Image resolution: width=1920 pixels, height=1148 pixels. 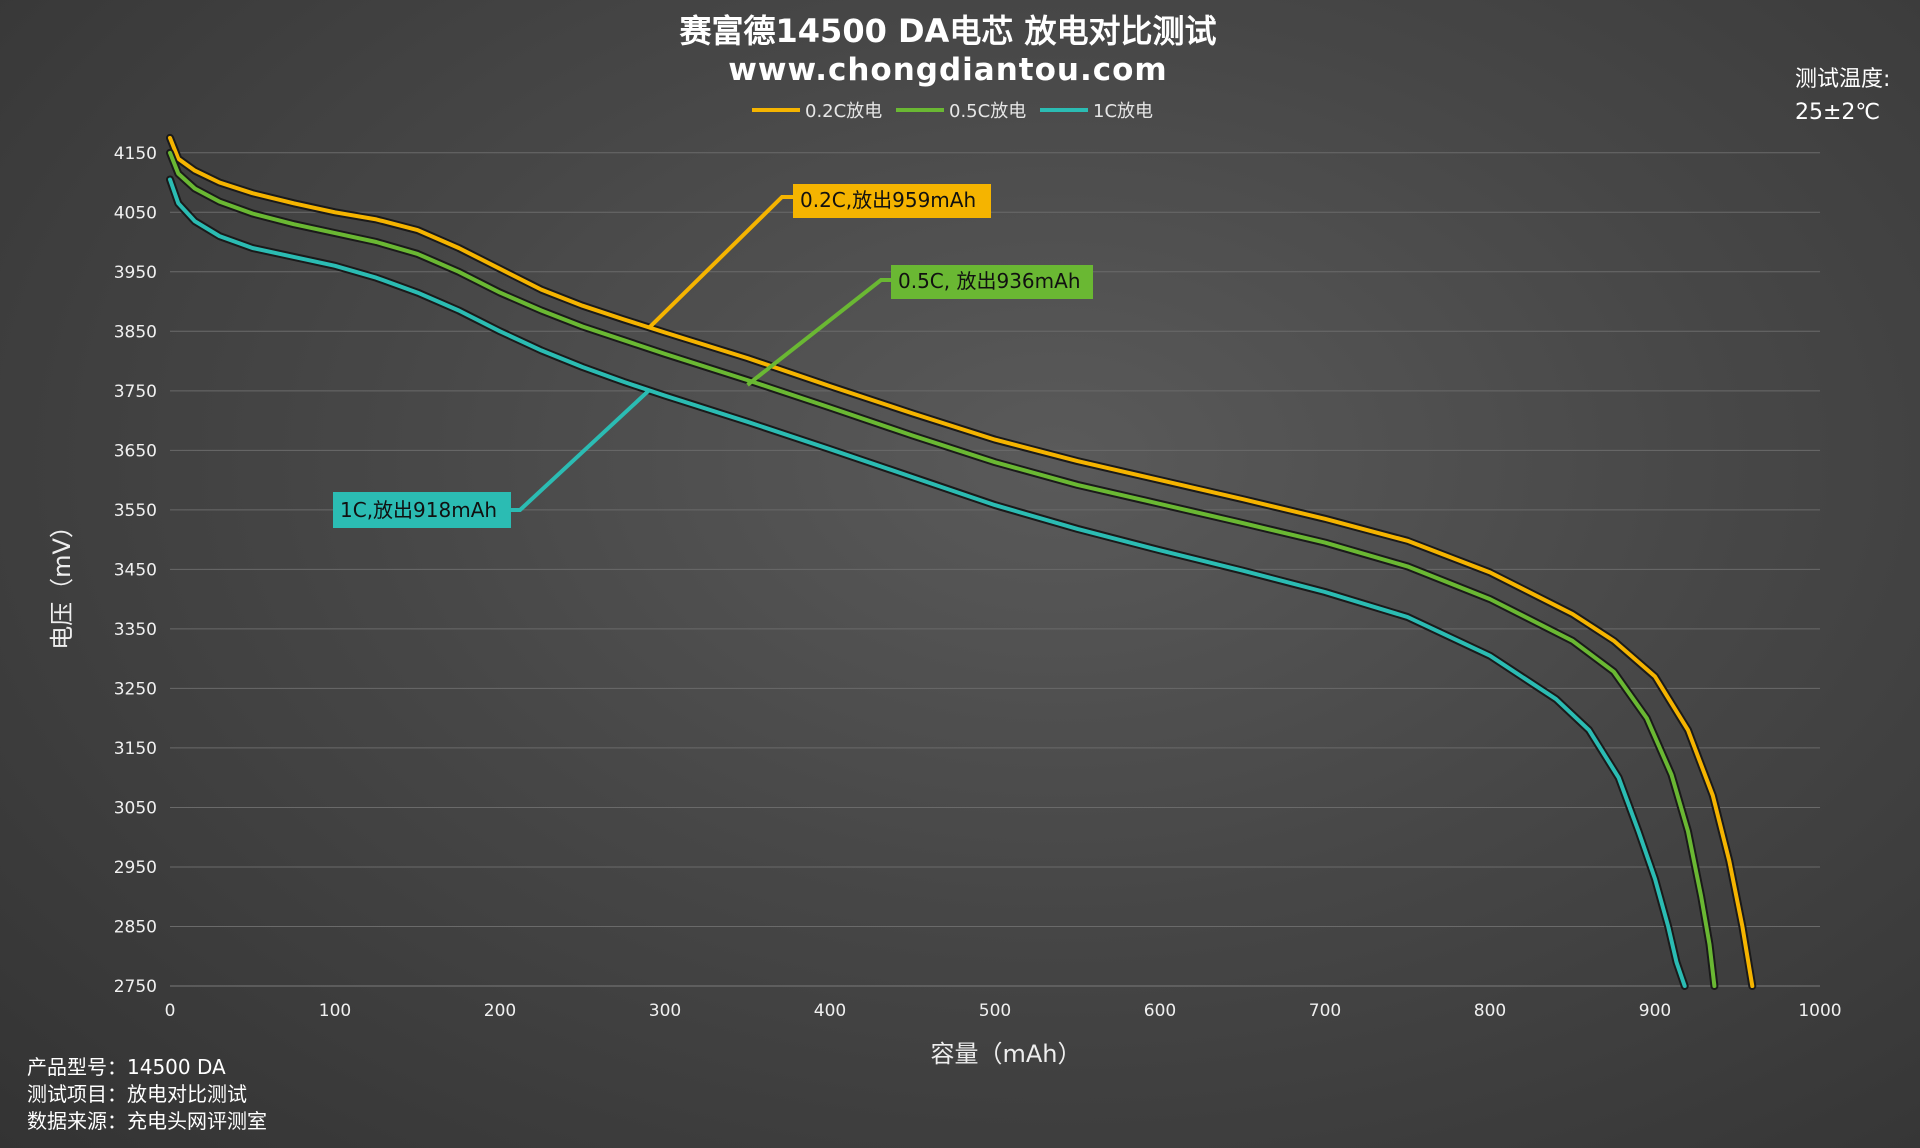 I want to click on y-tick-label: 3850, so click(x=135, y=332).